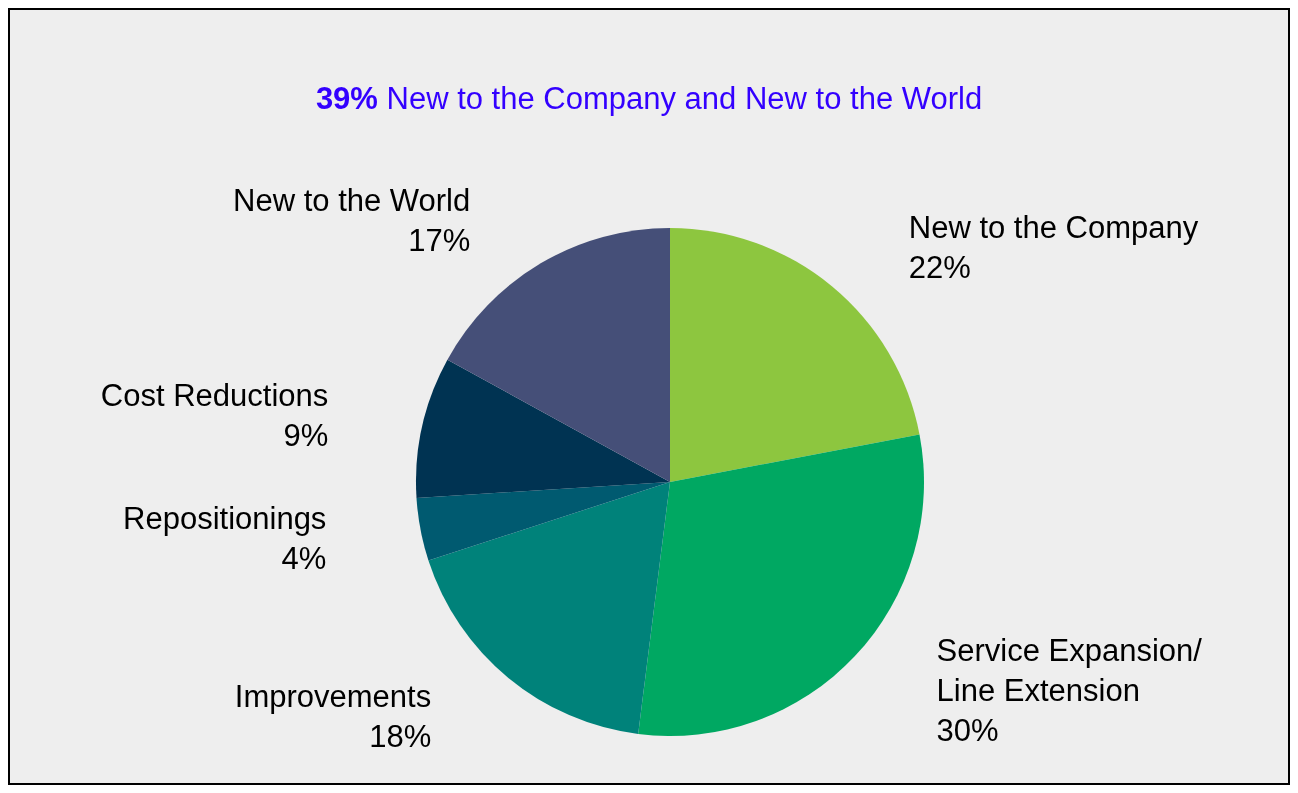 This screenshot has height=793, width=1298. What do you see at coordinates (214, 396) in the screenshot?
I see `slice-label: Cost Reductions` at bounding box center [214, 396].